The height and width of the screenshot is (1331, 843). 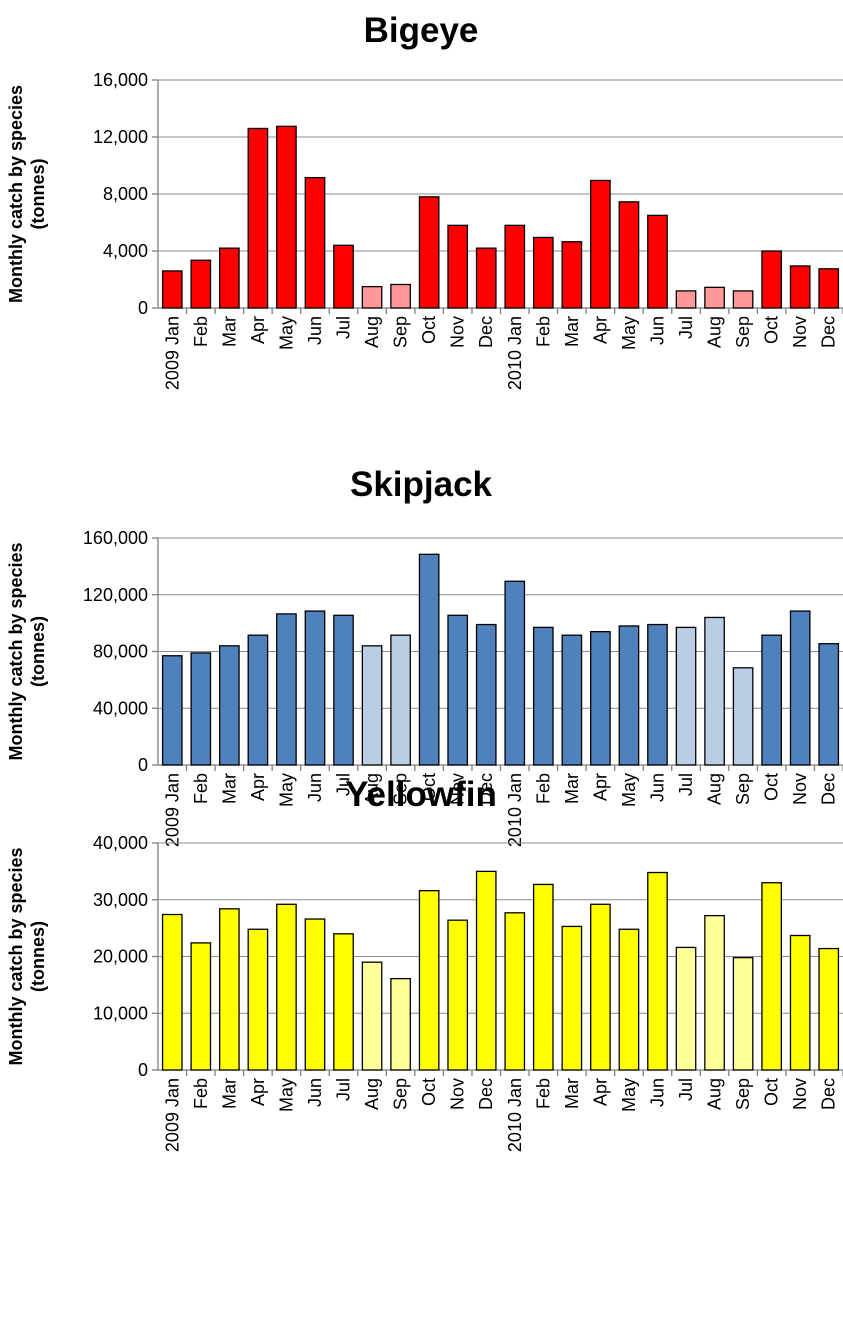 What do you see at coordinates (120, 652) in the screenshot?
I see `y-tick-label: 80,000` at bounding box center [120, 652].